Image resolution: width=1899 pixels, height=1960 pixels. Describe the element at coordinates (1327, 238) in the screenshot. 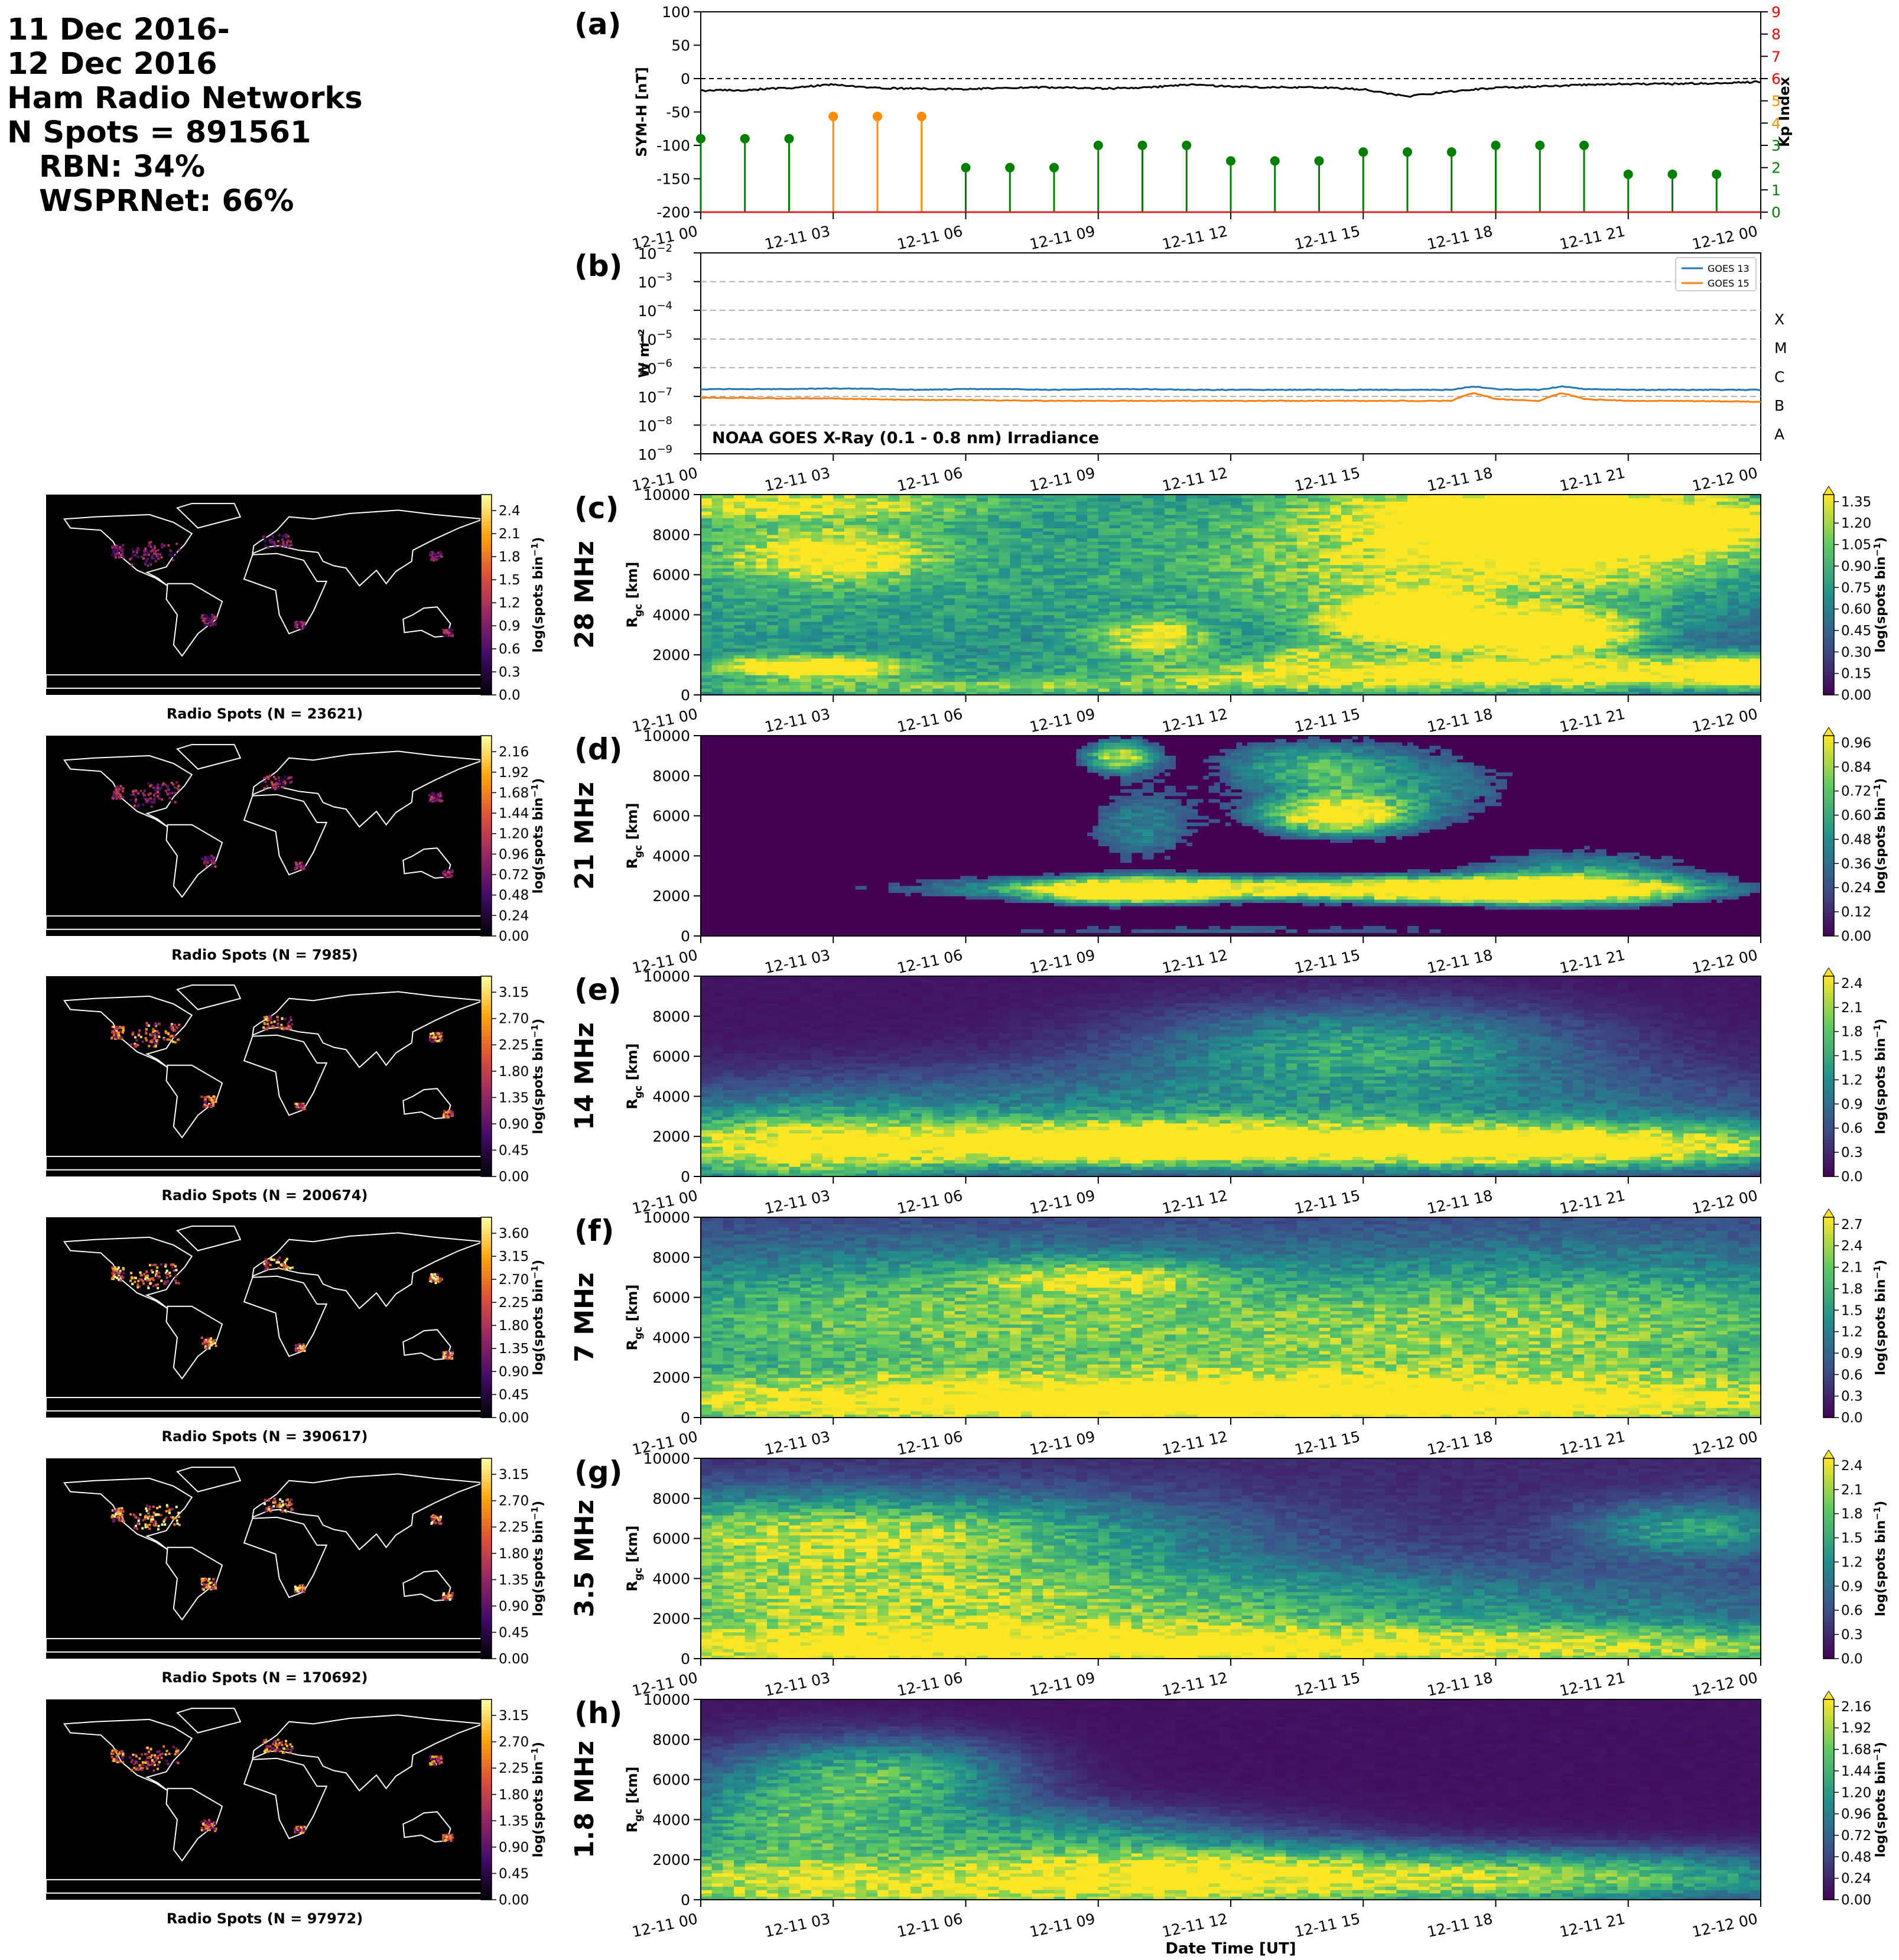

I see `x-tick-label: 12-11 15` at that location.